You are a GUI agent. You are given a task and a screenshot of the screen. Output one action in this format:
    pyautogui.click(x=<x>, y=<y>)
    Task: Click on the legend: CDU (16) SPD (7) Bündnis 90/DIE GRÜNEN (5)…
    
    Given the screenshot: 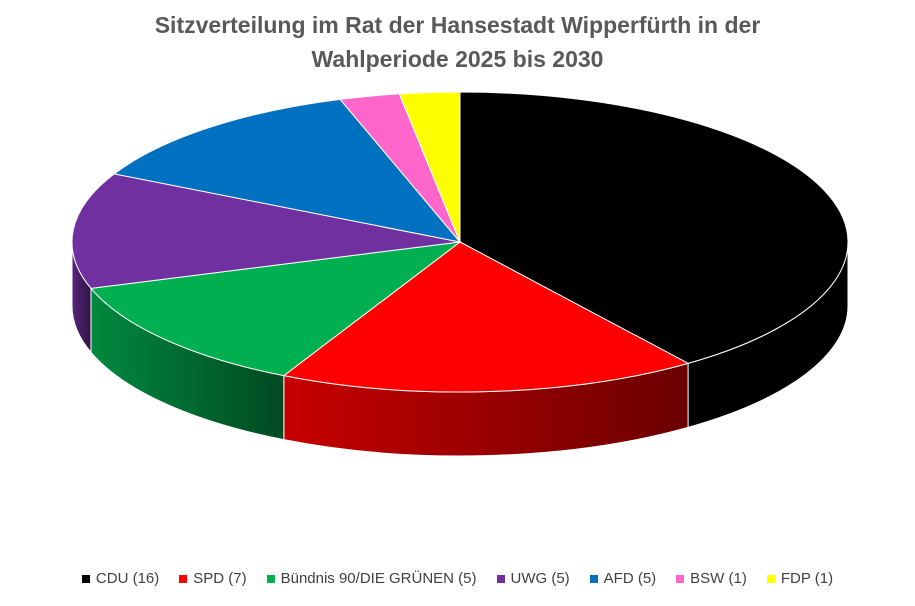 What is the action you would take?
    pyautogui.click(x=457, y=578)
    